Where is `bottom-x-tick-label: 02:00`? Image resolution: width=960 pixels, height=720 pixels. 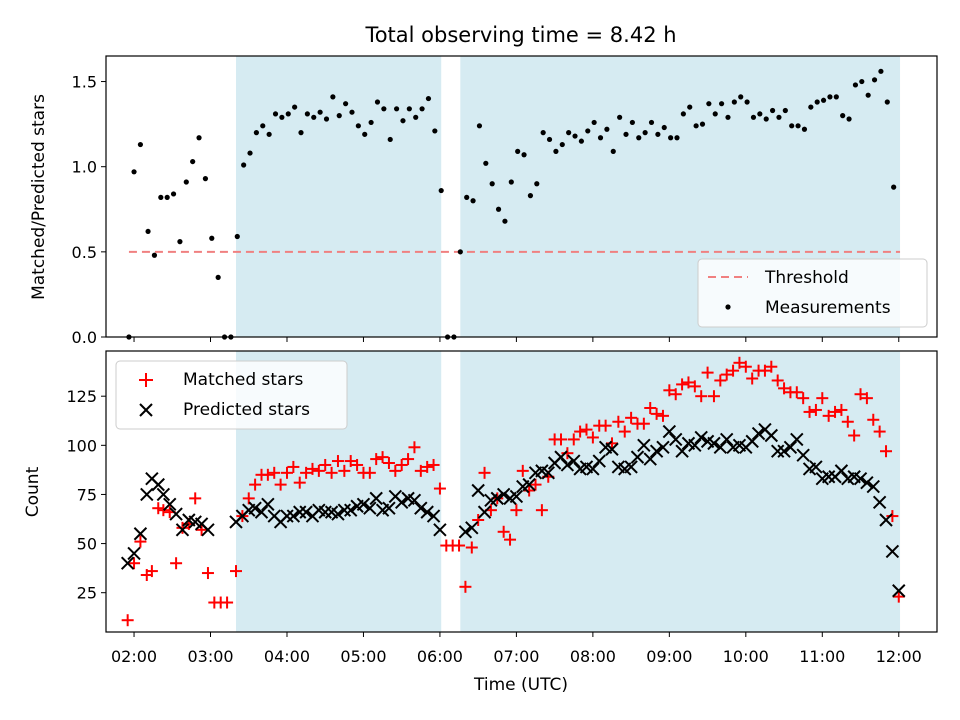 bottom-x-tick-label: 02:00 is located at coordinates (134, 656).